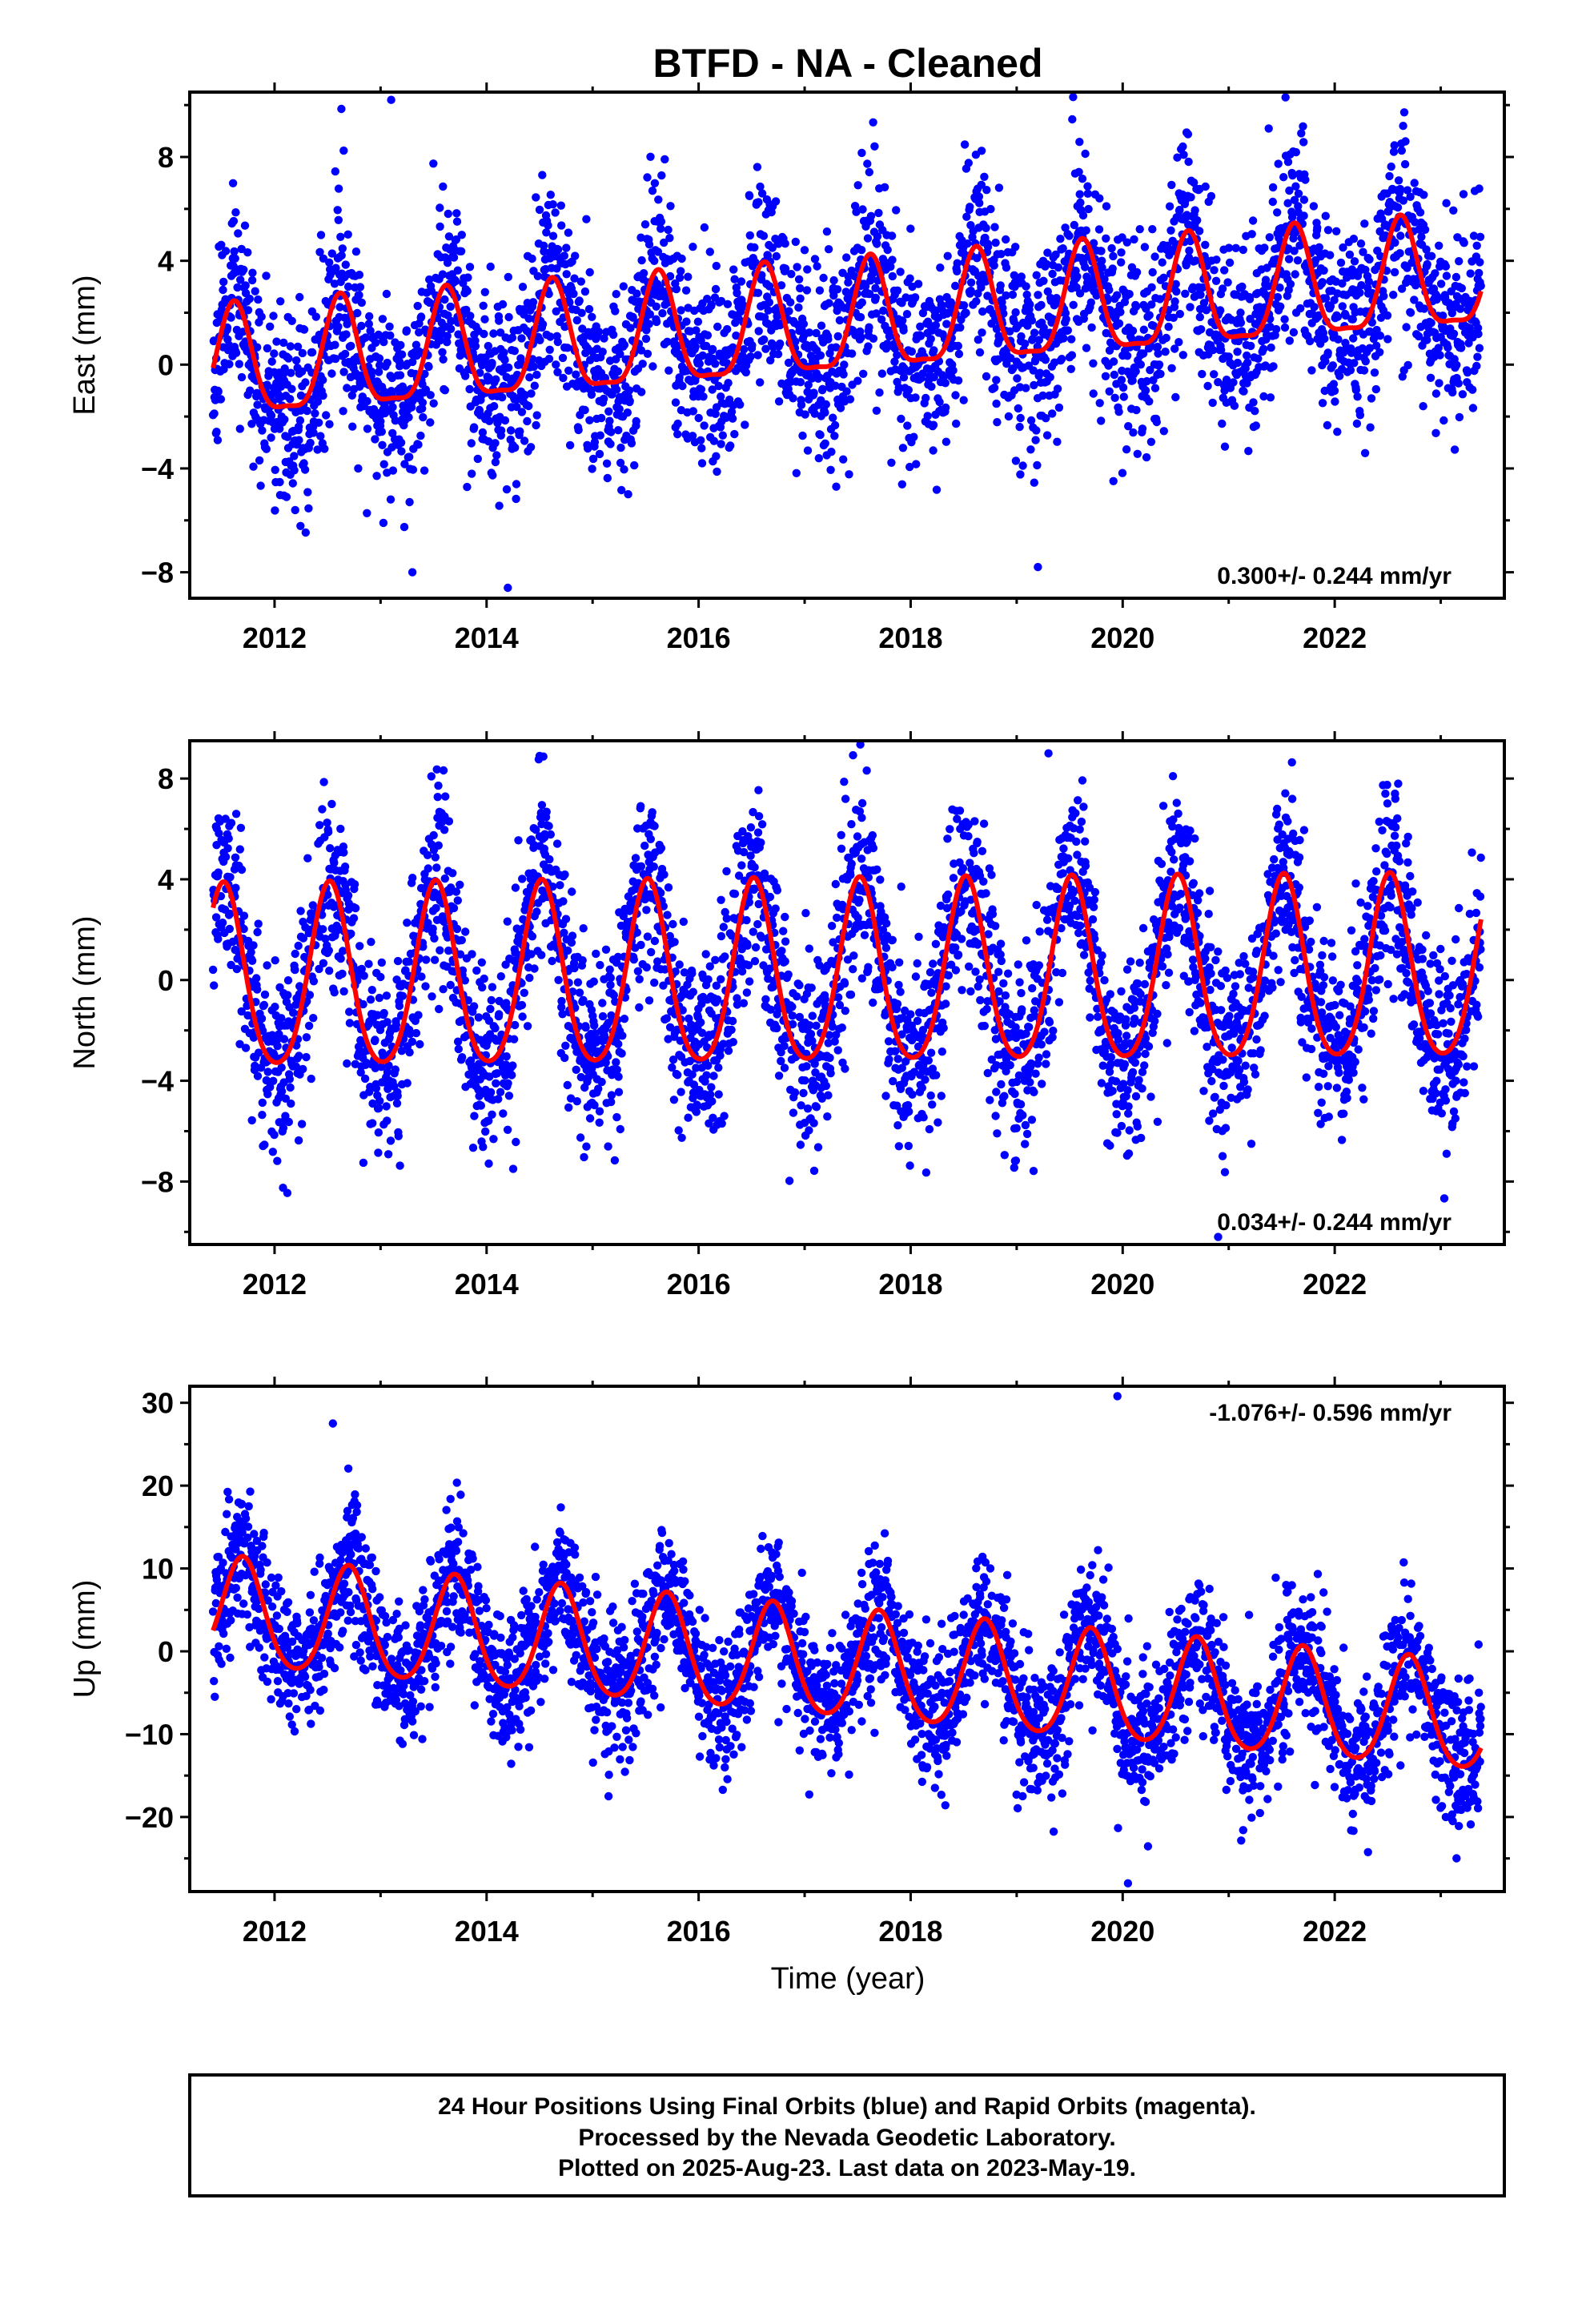  What do you see at coordinates (487, 637) in the screenshot?
I see `x-tick-label: 2014` at bounding box center [487, 637].